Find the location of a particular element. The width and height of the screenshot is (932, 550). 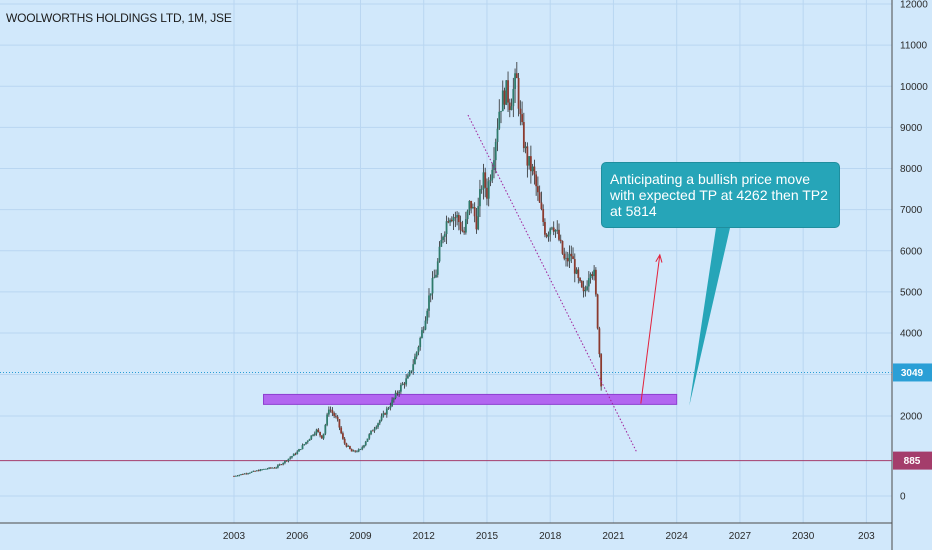

price-axis-tick-label: 2000 is located at coordinates (911, 417).